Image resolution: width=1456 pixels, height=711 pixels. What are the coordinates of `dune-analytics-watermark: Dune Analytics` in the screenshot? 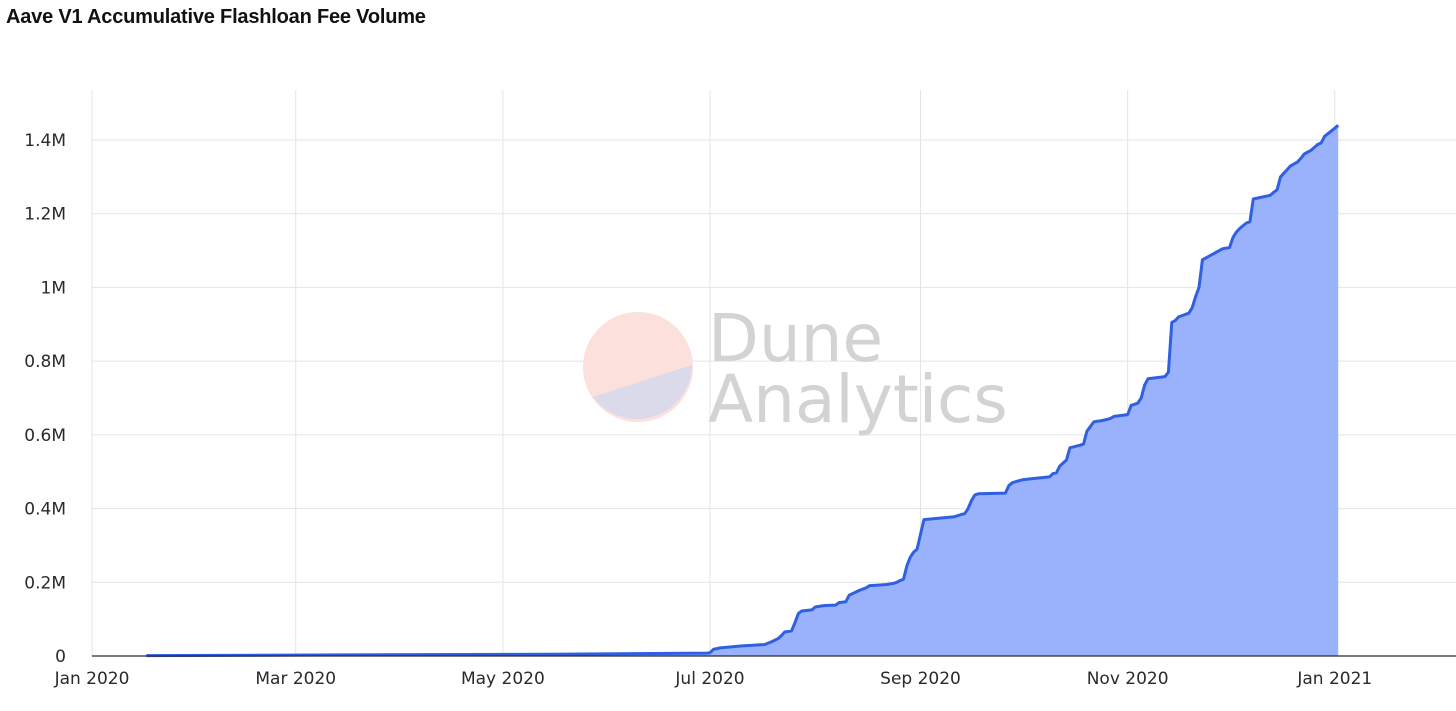 It's located at (795, 369).